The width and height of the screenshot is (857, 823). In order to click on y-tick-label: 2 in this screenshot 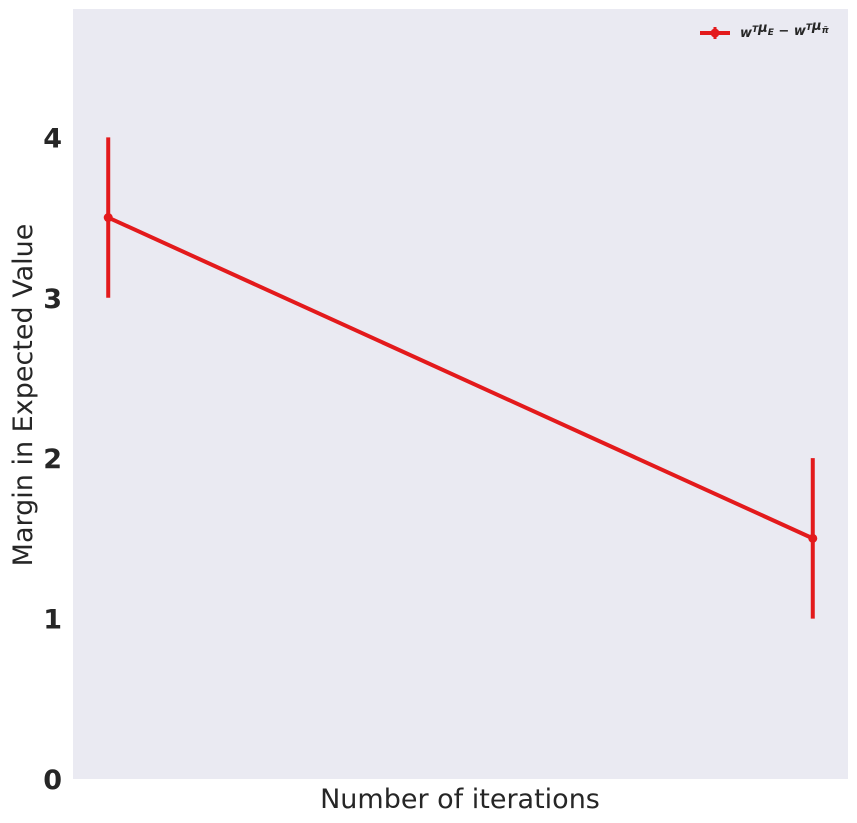, I will do `click(52, 459)`.